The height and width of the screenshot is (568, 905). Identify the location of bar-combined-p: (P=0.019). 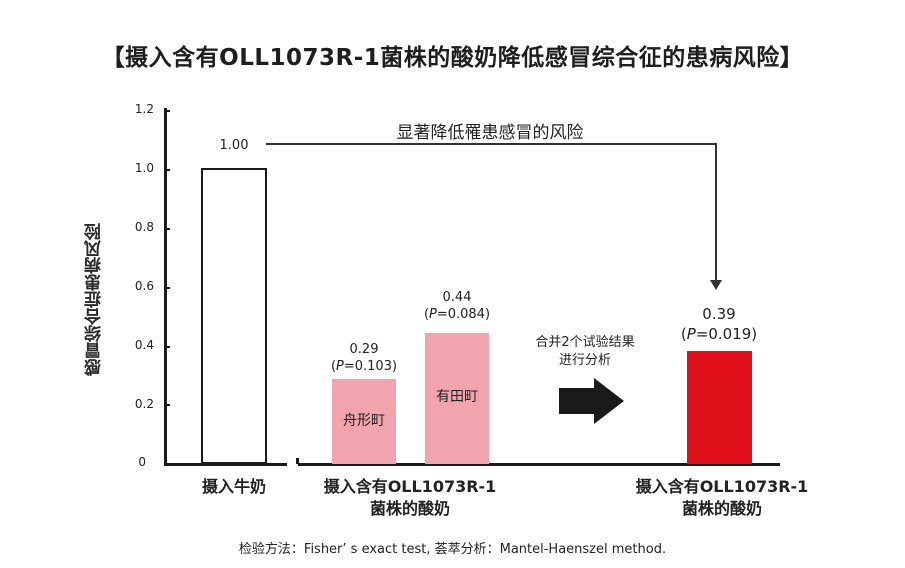
(719, 334).